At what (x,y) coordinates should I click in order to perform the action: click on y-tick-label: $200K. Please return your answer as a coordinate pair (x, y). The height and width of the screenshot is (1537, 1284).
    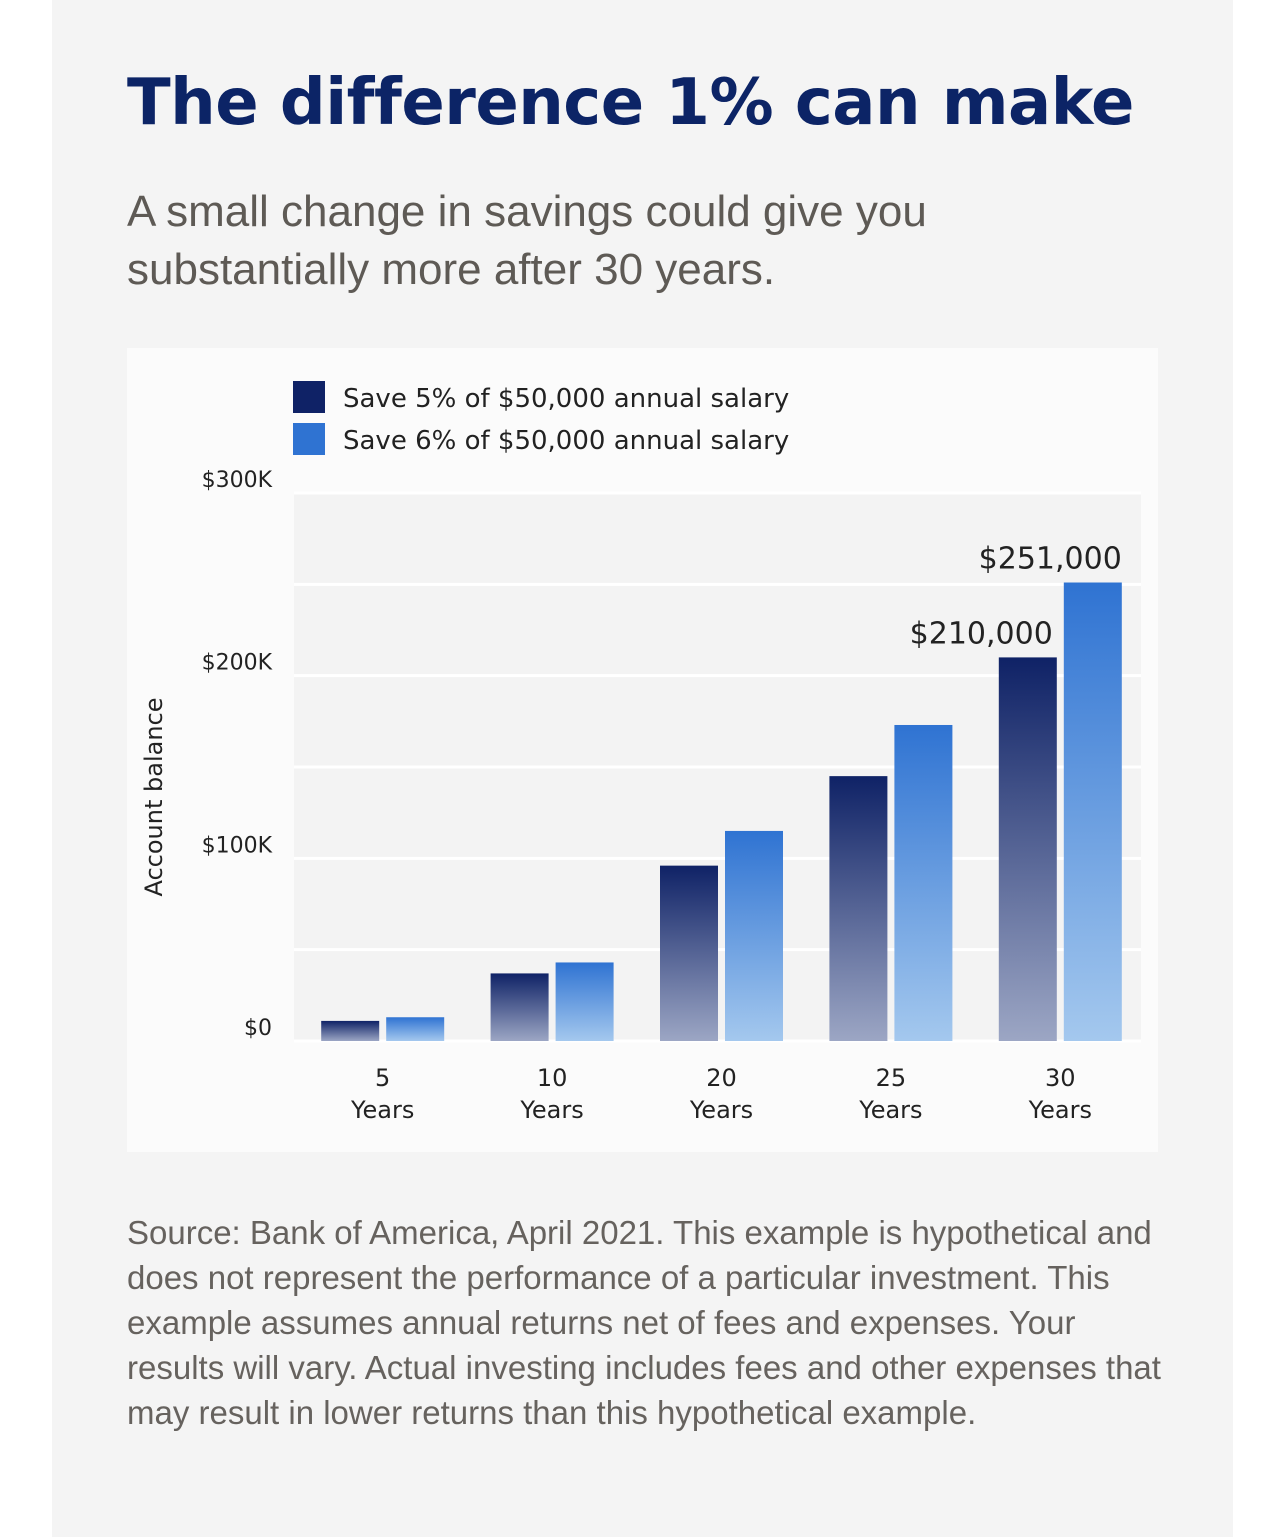
    Looking at the image, I should click on (237, 663).